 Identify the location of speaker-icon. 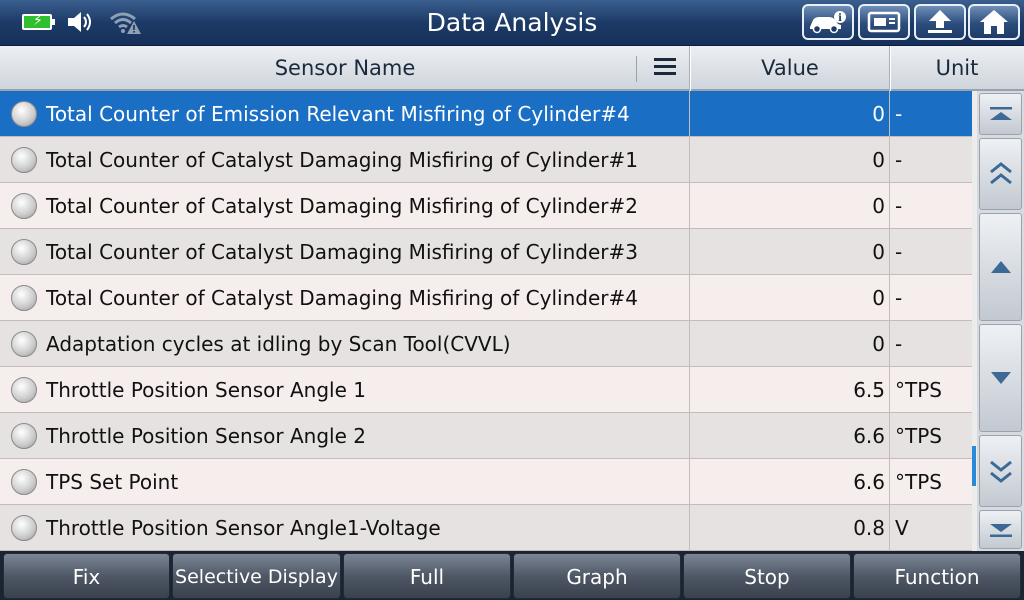
(79, 22).